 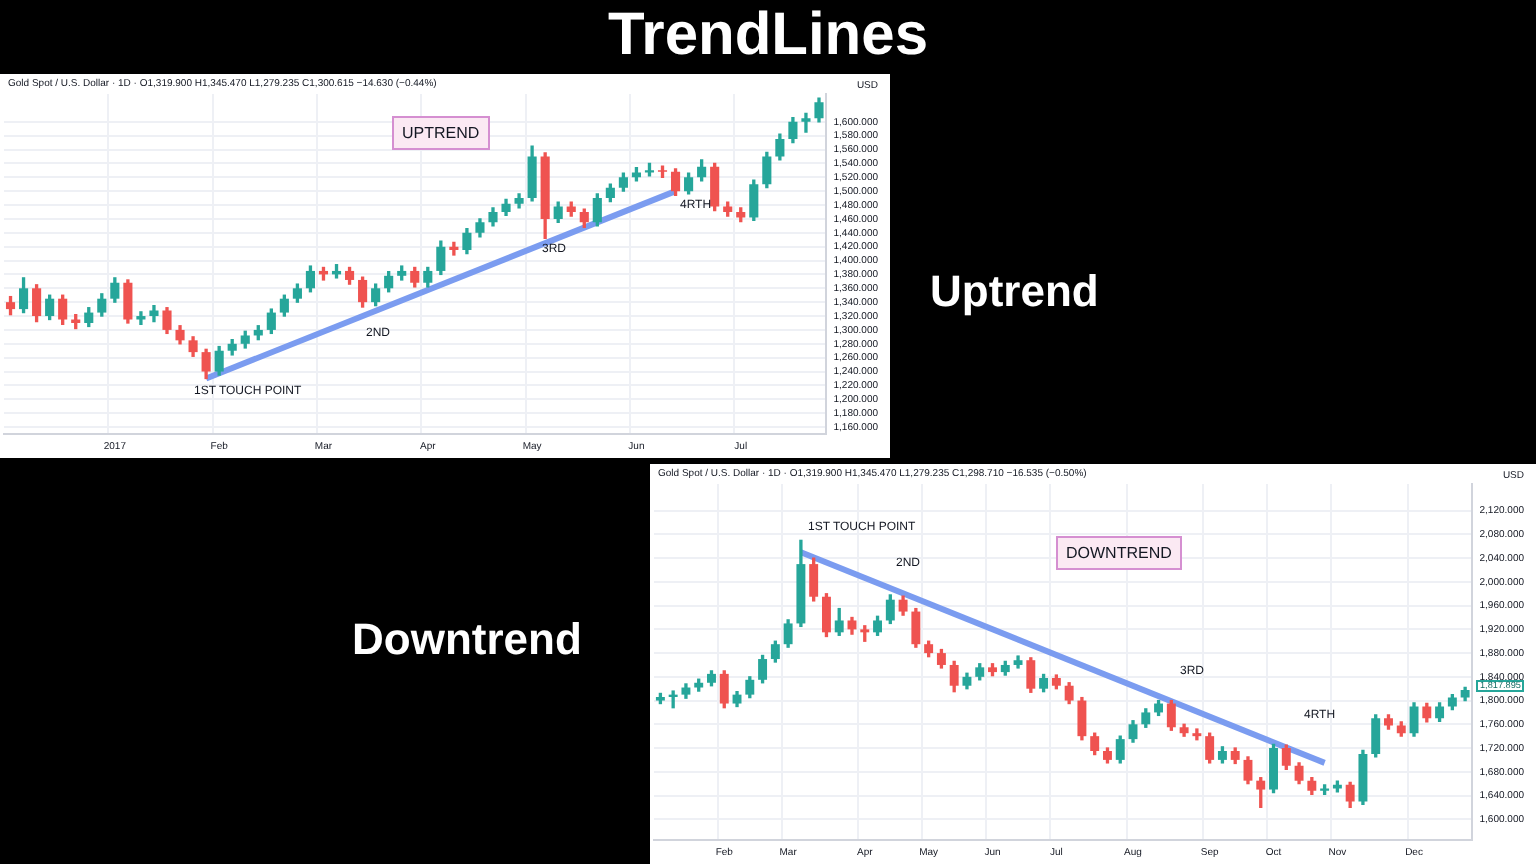 I want to click on text: Downtrend, so click(x=467, y=640).